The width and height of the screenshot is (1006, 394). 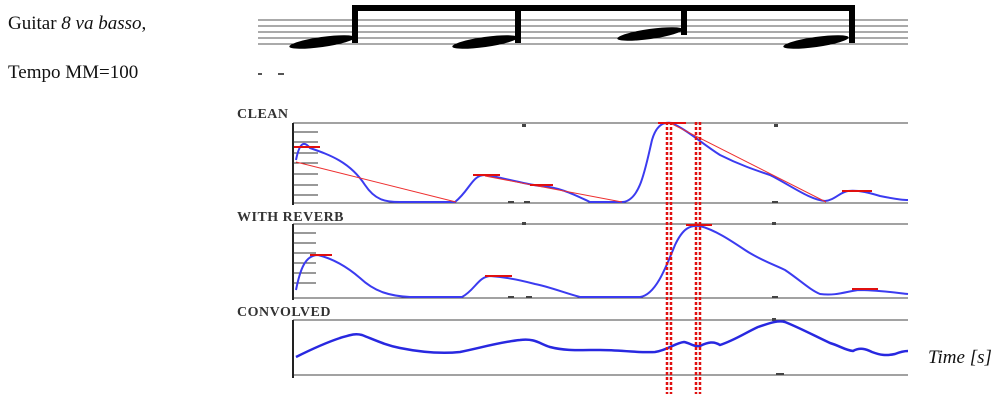 I want to click on clean-onset-markers, so click(x=583, y=157).